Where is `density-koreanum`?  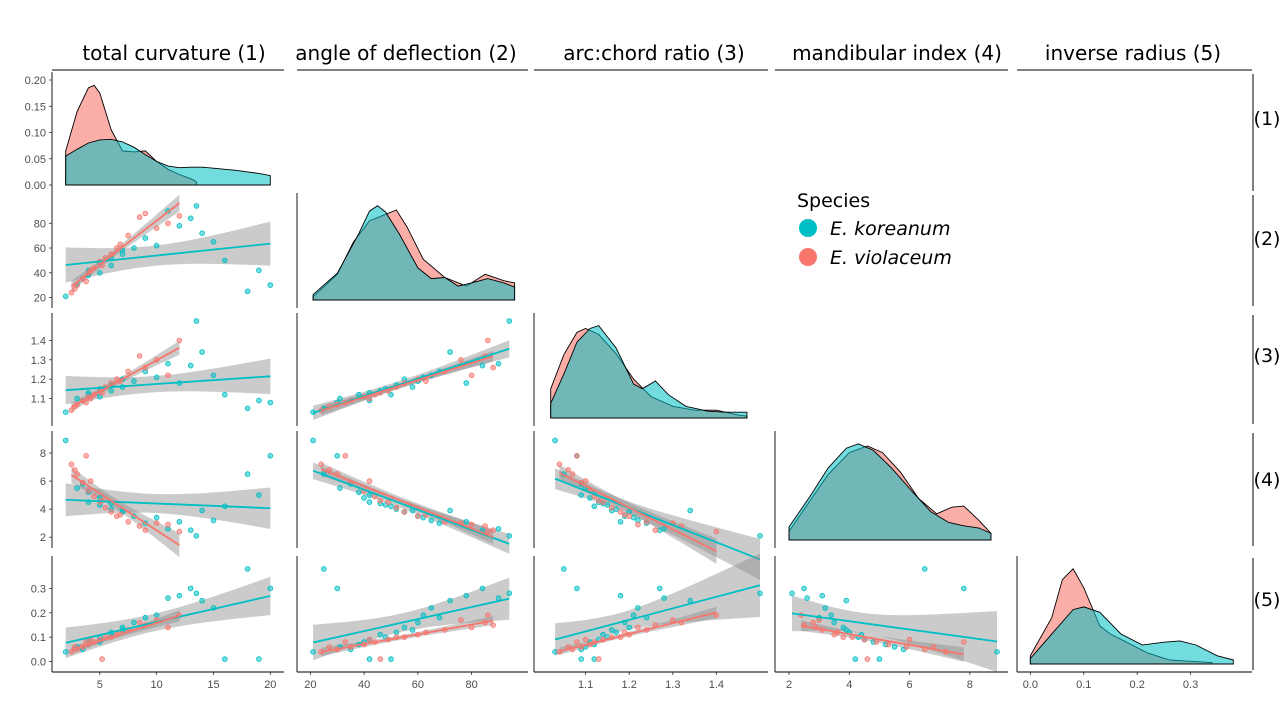 density-koreanum is located at coordinates (414, 253).